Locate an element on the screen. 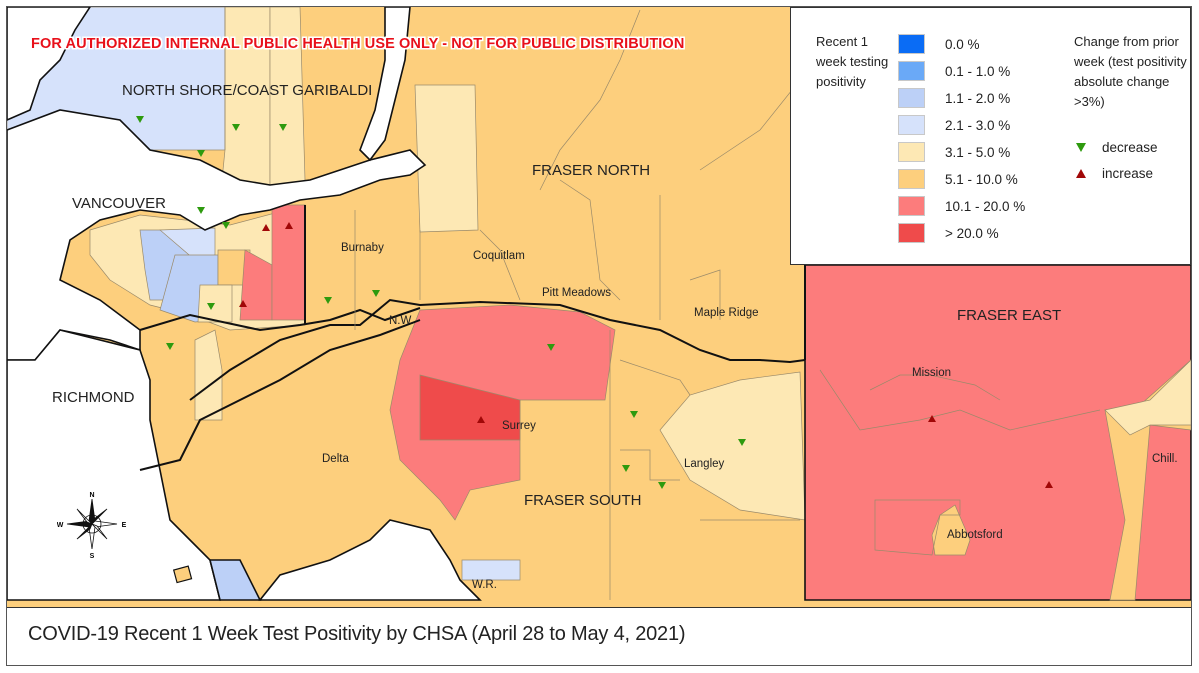  boundary-south-arm is located at coordinates (280, 395).